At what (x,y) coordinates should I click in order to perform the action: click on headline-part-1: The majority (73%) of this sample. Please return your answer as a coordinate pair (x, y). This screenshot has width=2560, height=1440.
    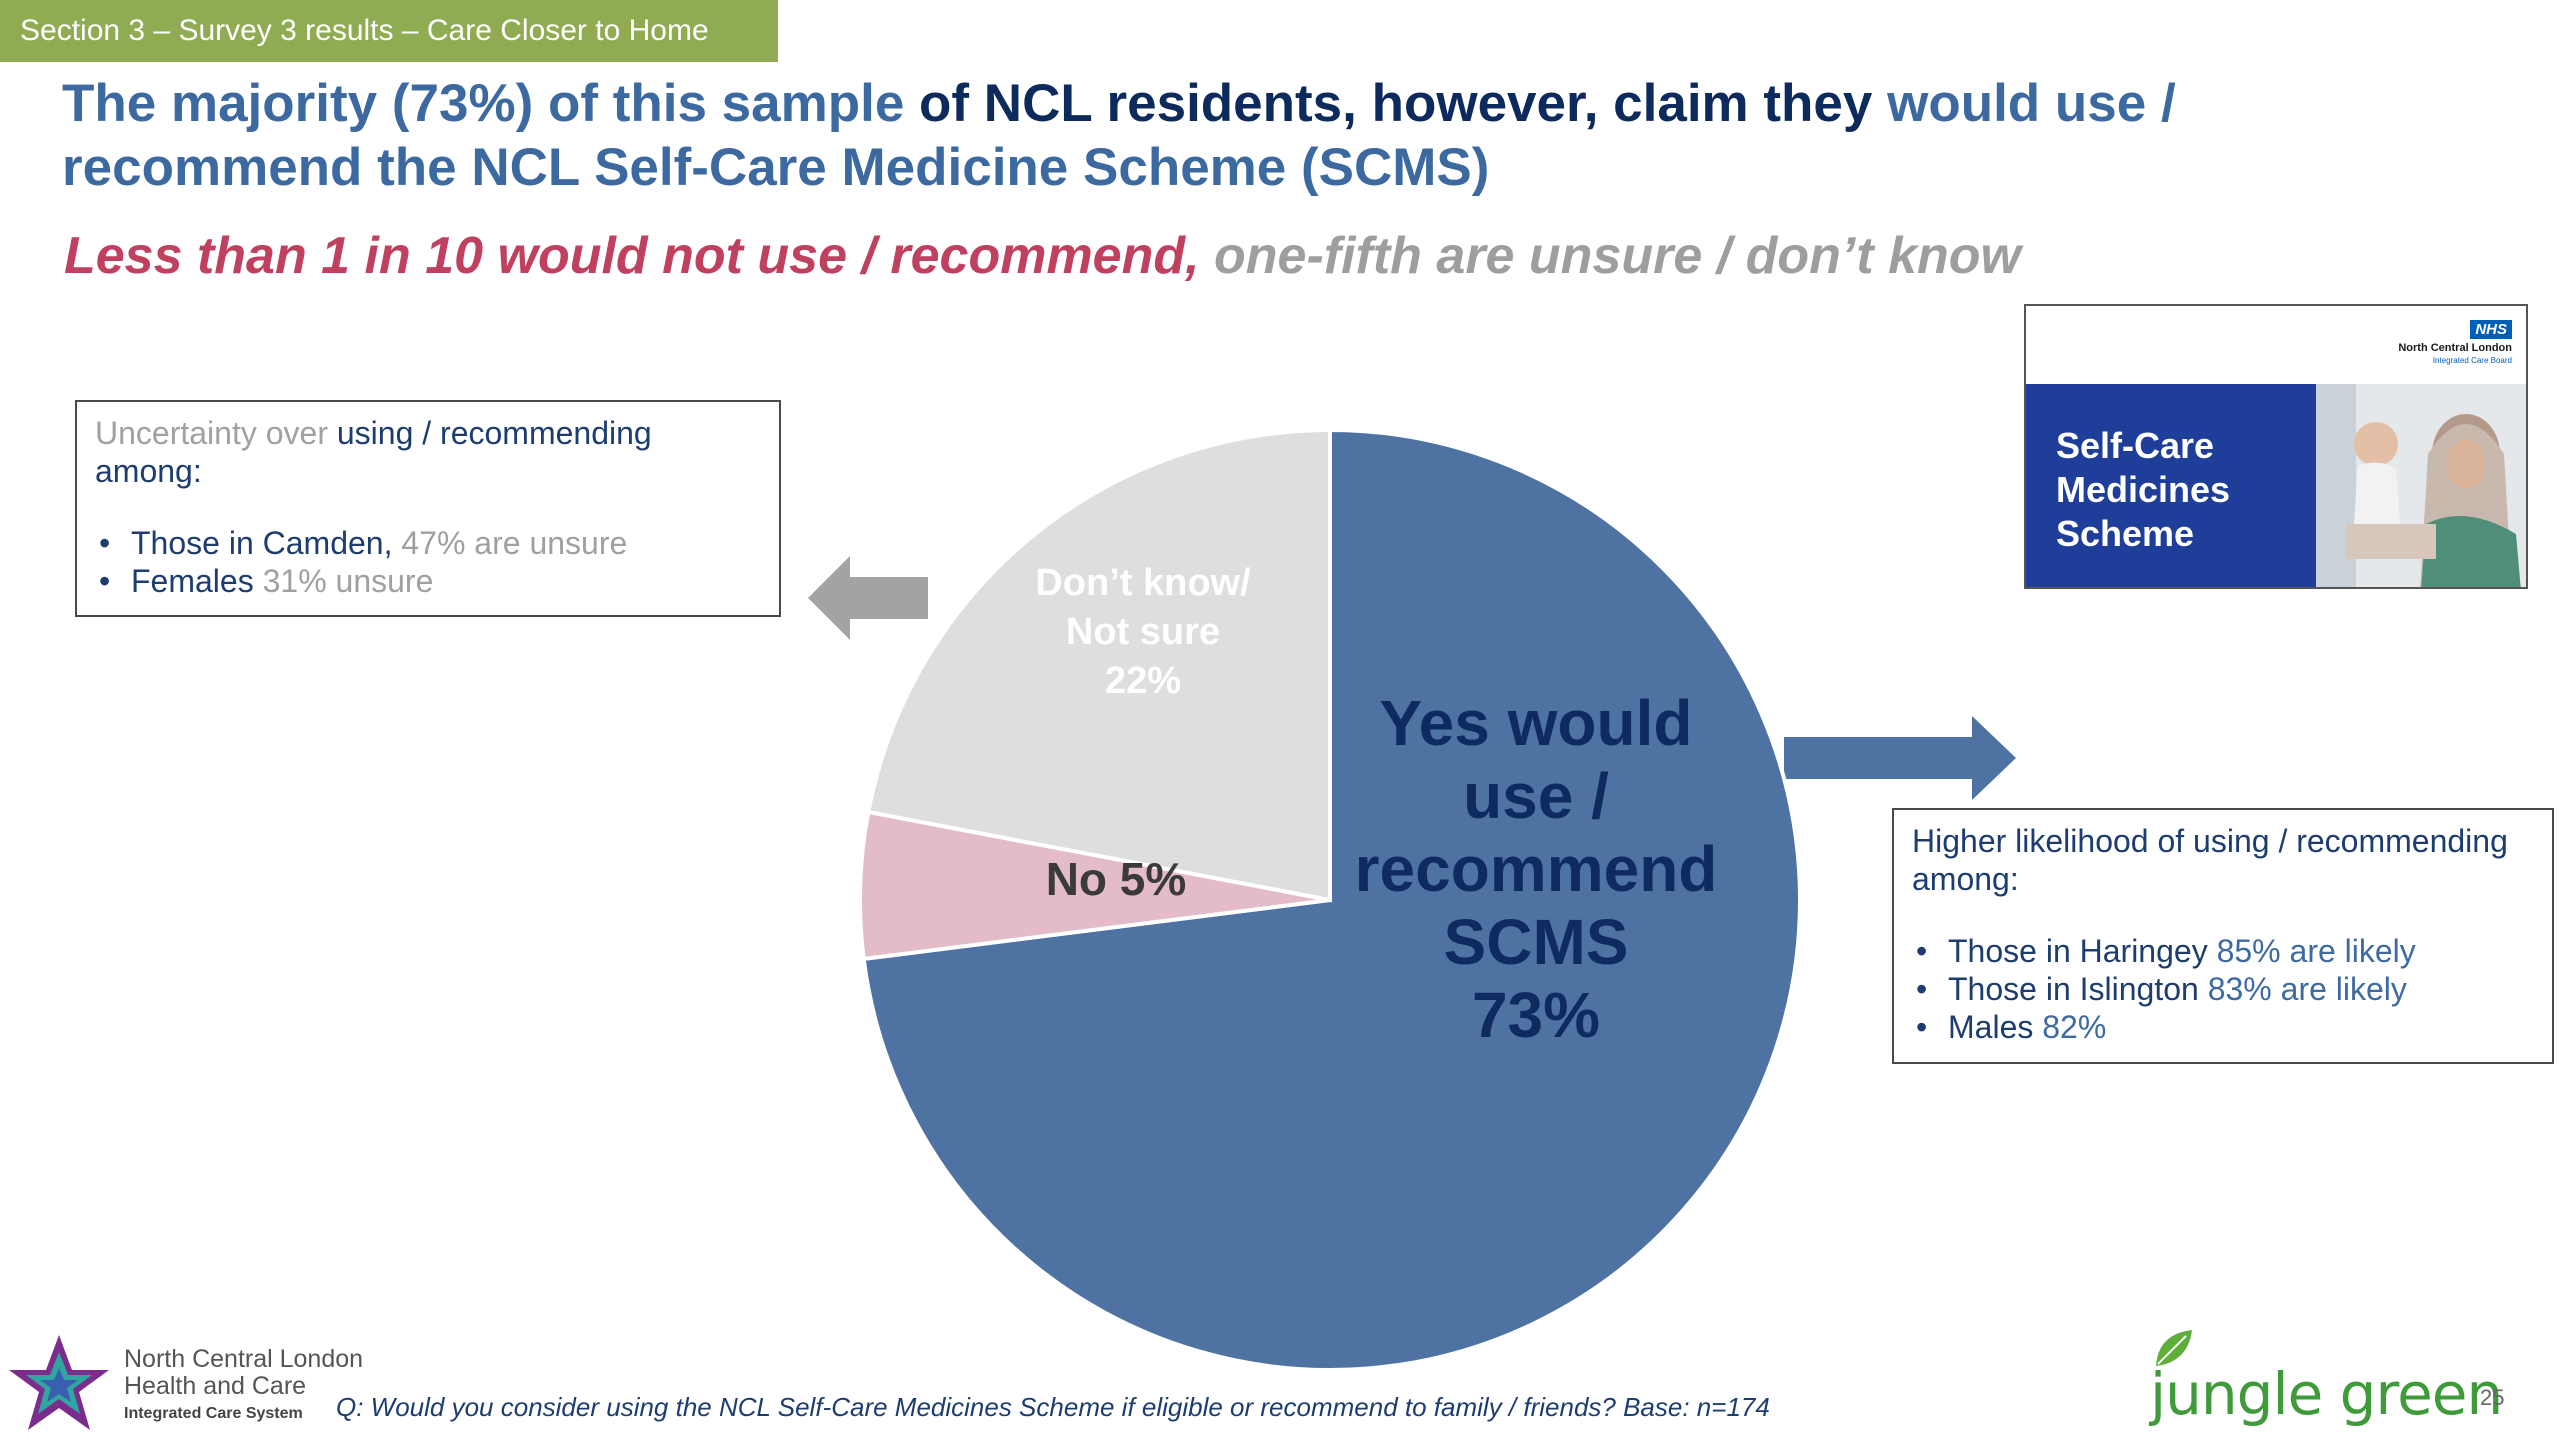
    Looking at the image, I should click on (491, 103).